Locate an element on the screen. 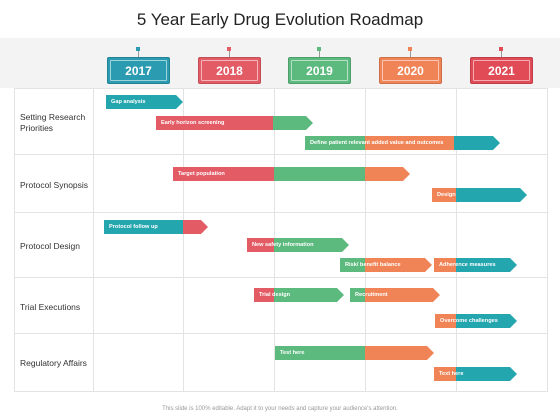 This screenshot has width=560, height=420. year-tab-2021: 2021 is located at coordinates (501, 70).